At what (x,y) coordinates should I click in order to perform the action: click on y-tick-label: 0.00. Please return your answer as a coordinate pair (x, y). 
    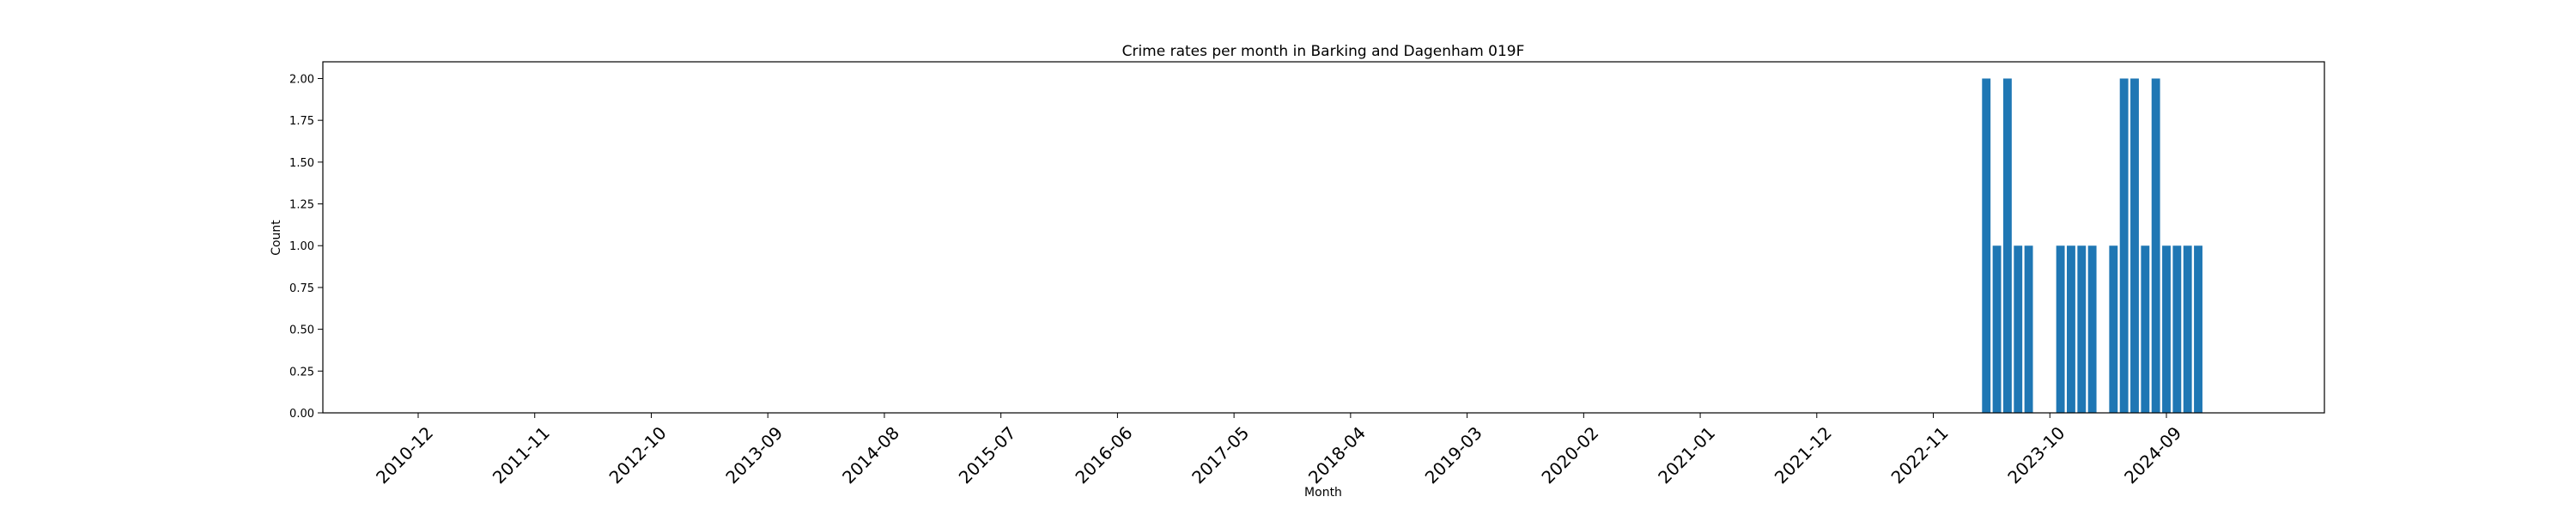
    Looking at the image, I should click on (301, 414).